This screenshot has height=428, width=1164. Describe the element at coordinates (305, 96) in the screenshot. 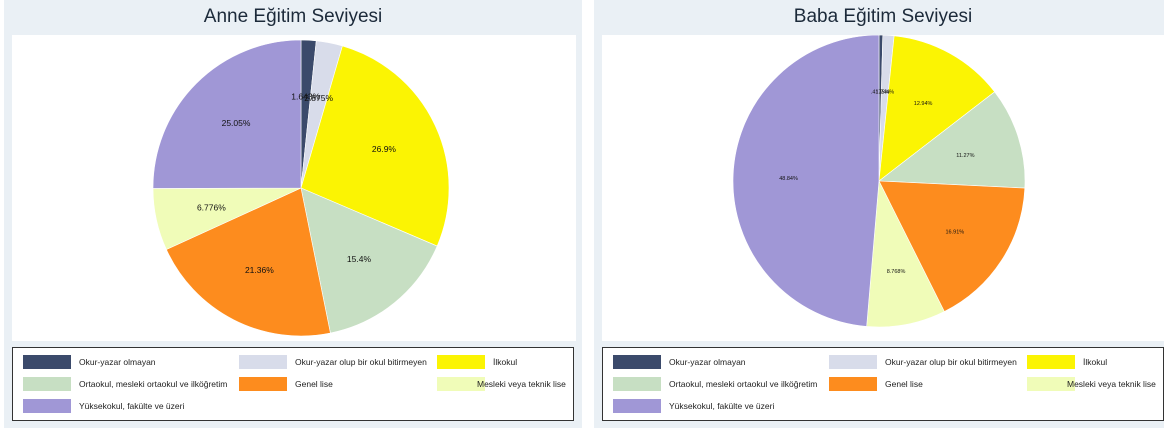

I see `slice-value-label: 1.643%` at that location.